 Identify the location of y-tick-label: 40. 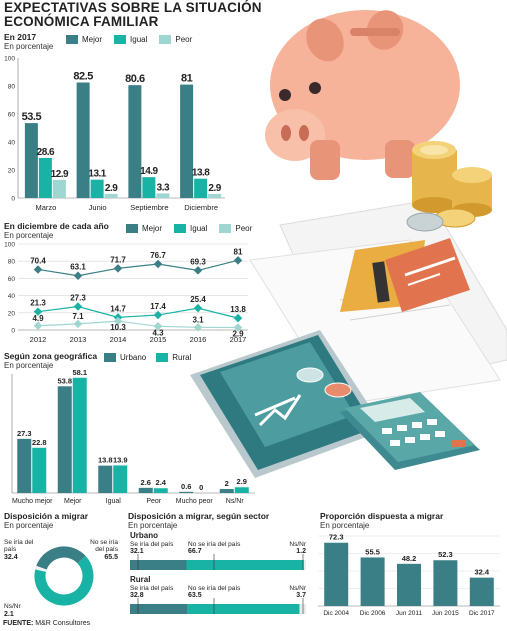
(12, 296).